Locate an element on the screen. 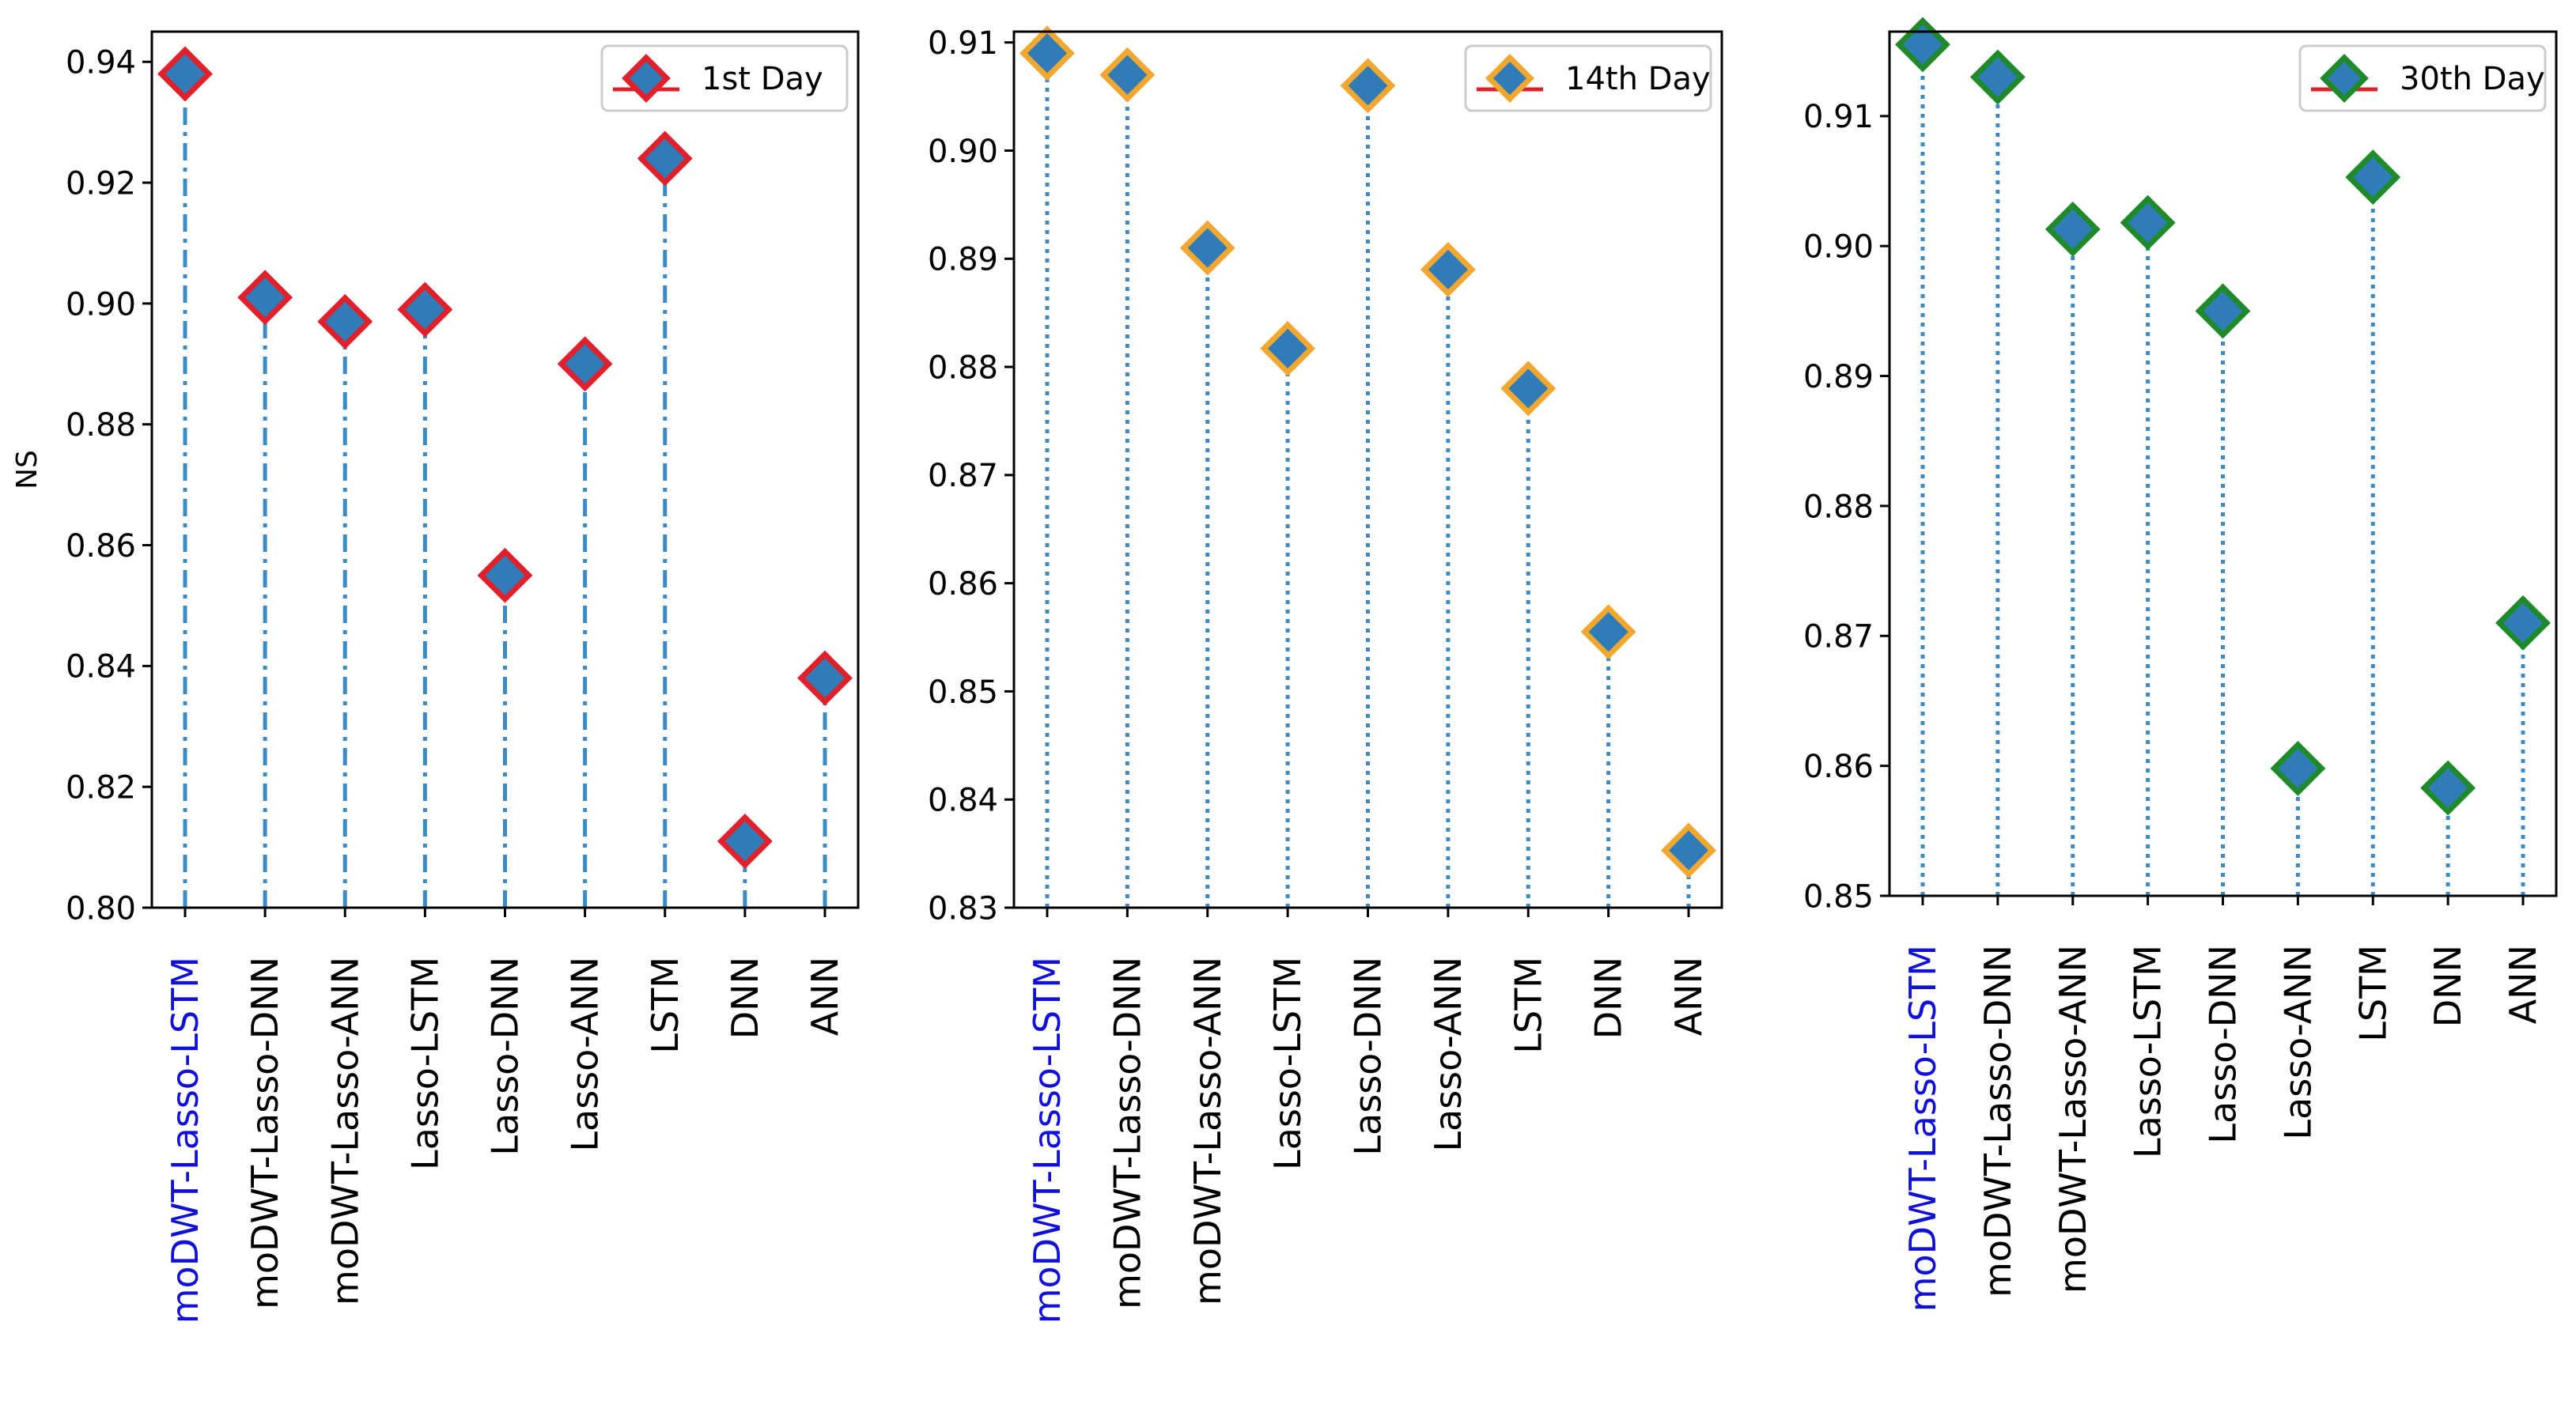  legend-label: 30th Day is located at coordinates (2472, 79).